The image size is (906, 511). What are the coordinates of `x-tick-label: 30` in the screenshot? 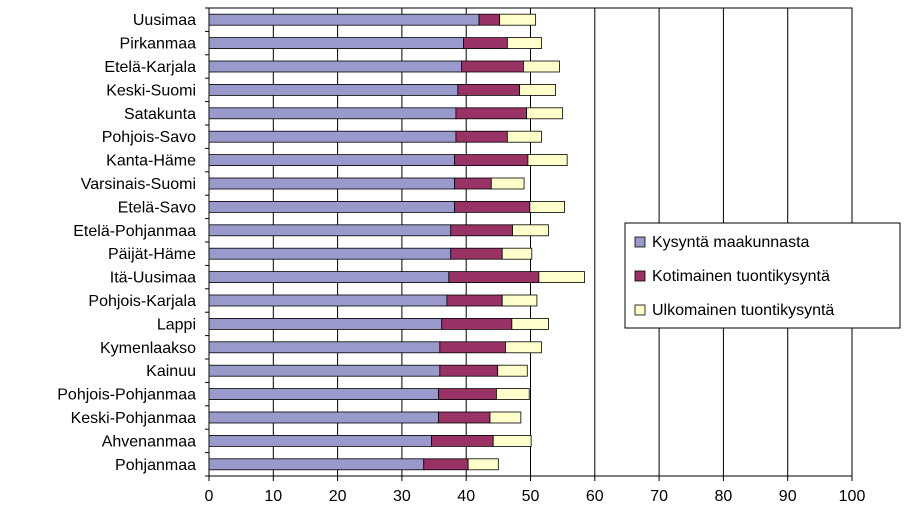 It's located at (402, 496).